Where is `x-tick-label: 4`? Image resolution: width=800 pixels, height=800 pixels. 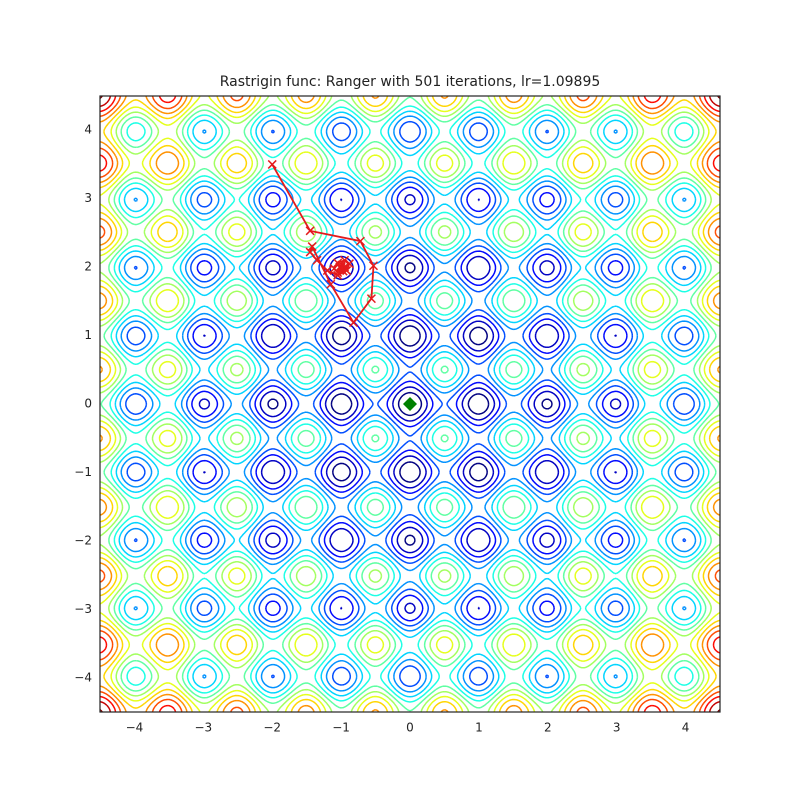
x-tick-label: 4 is located at coordinates (686, 728).